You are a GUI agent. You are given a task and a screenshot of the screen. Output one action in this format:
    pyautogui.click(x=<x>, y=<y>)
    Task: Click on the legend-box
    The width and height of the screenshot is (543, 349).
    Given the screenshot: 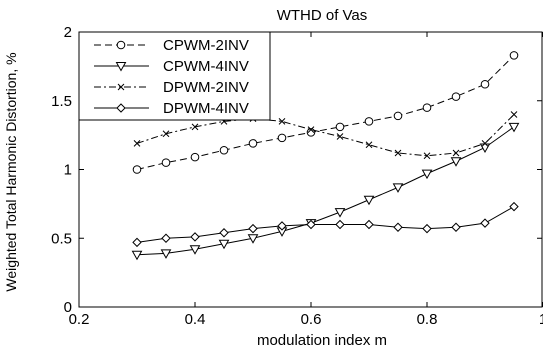 What is the action you would take?
    pyautogui.click(x=174, y=76)
    